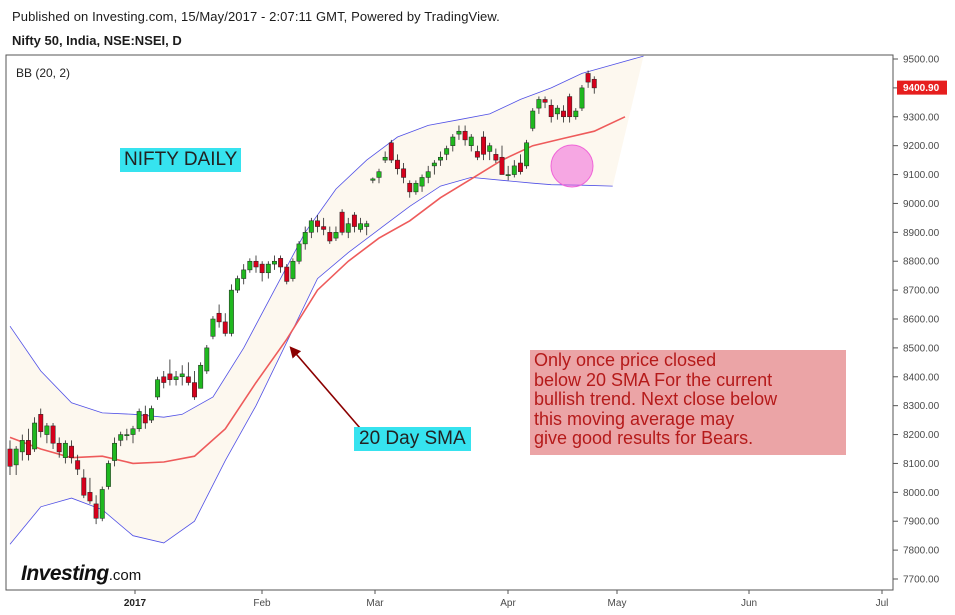 The width and height of the screenshot is (955, 615). I want to click on x-tick-label: Feb, so click(262, 603).